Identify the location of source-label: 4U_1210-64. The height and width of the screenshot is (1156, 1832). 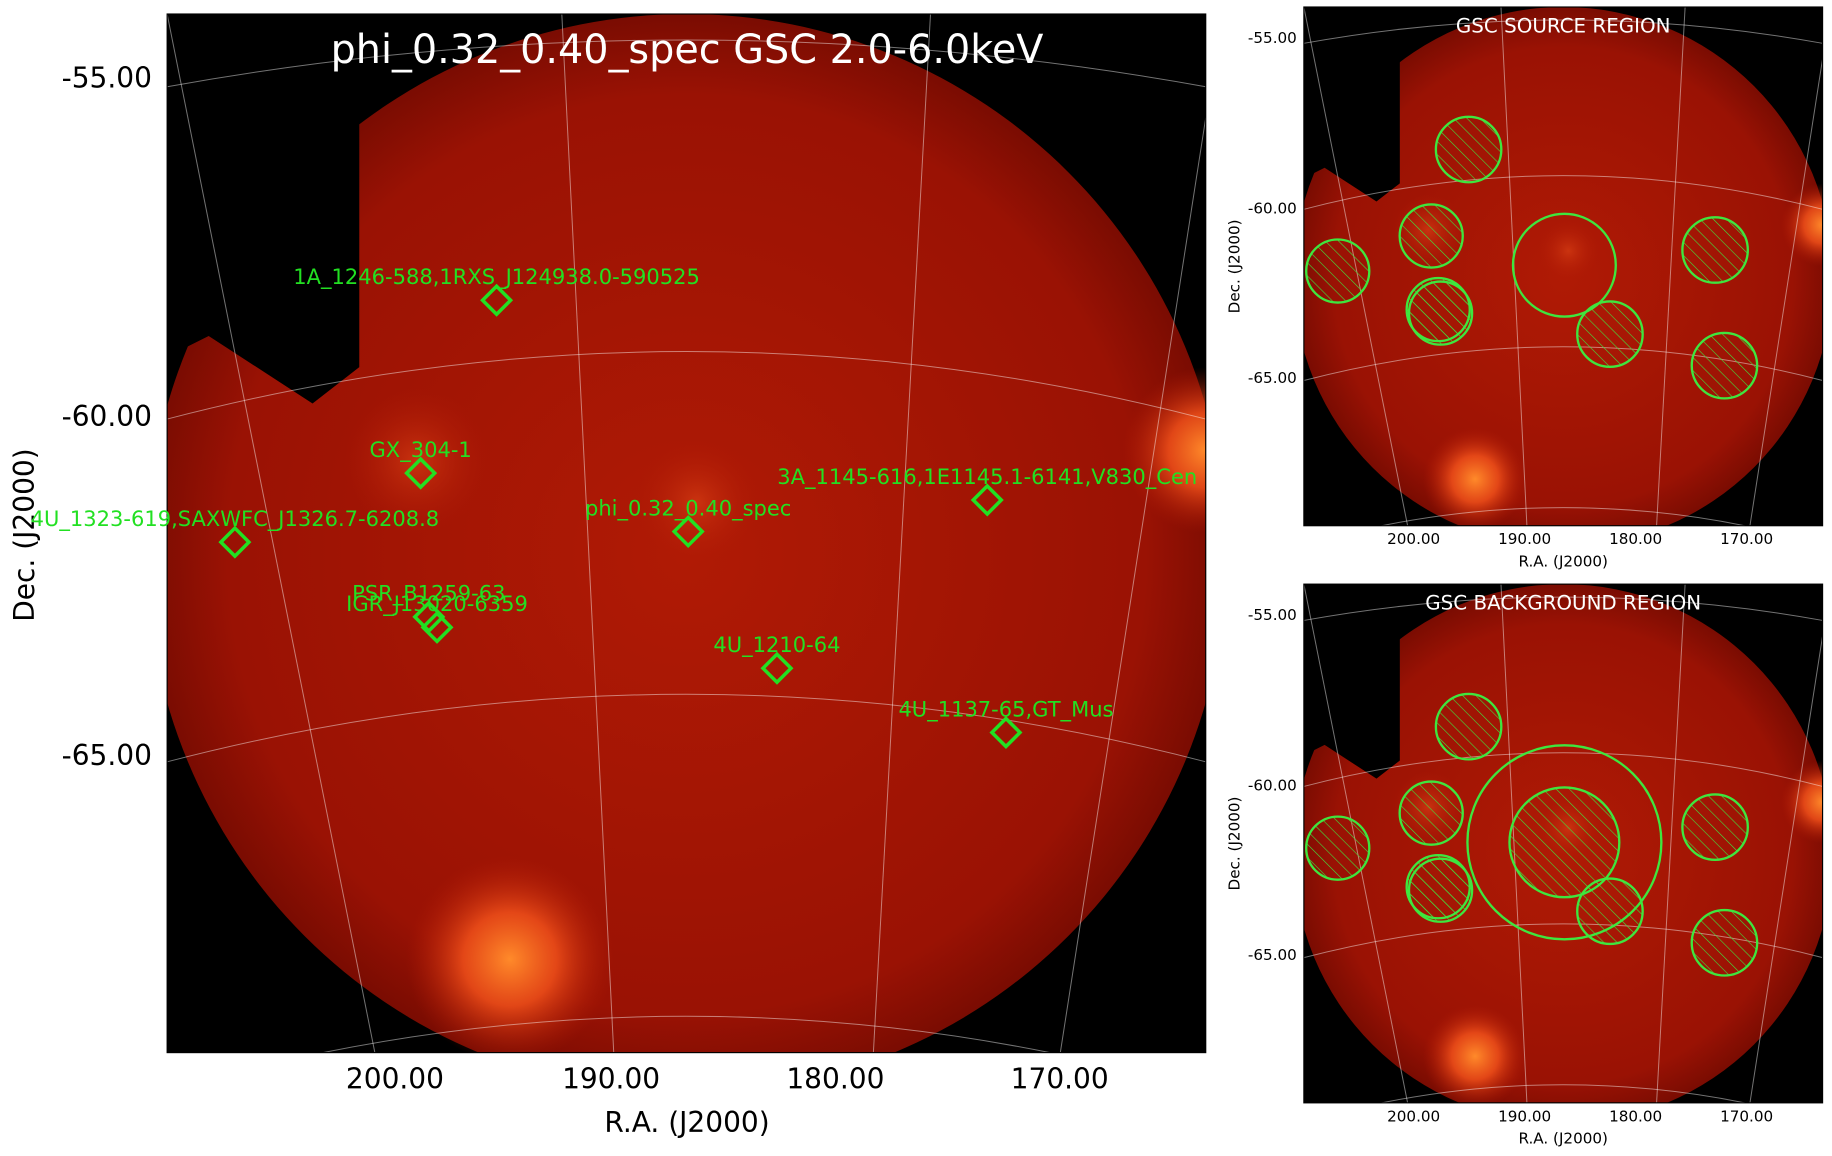
(776, 644).